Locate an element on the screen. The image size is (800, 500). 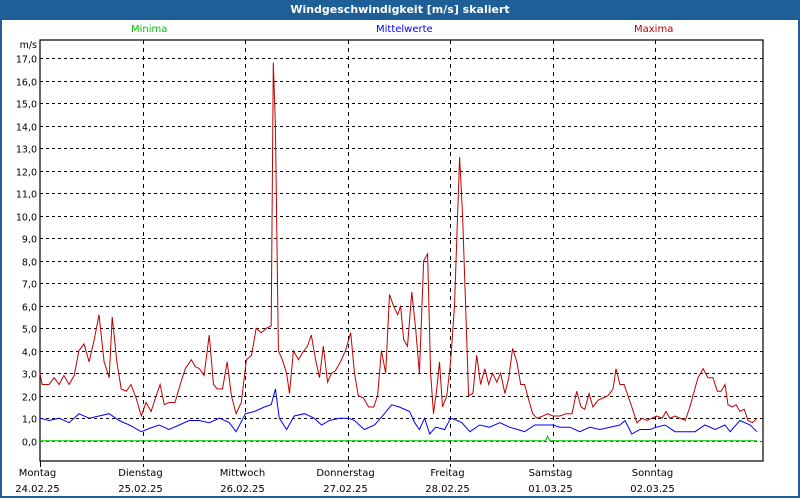
x-tick-date: 01.03.25 is located at coordinates (550, 489).